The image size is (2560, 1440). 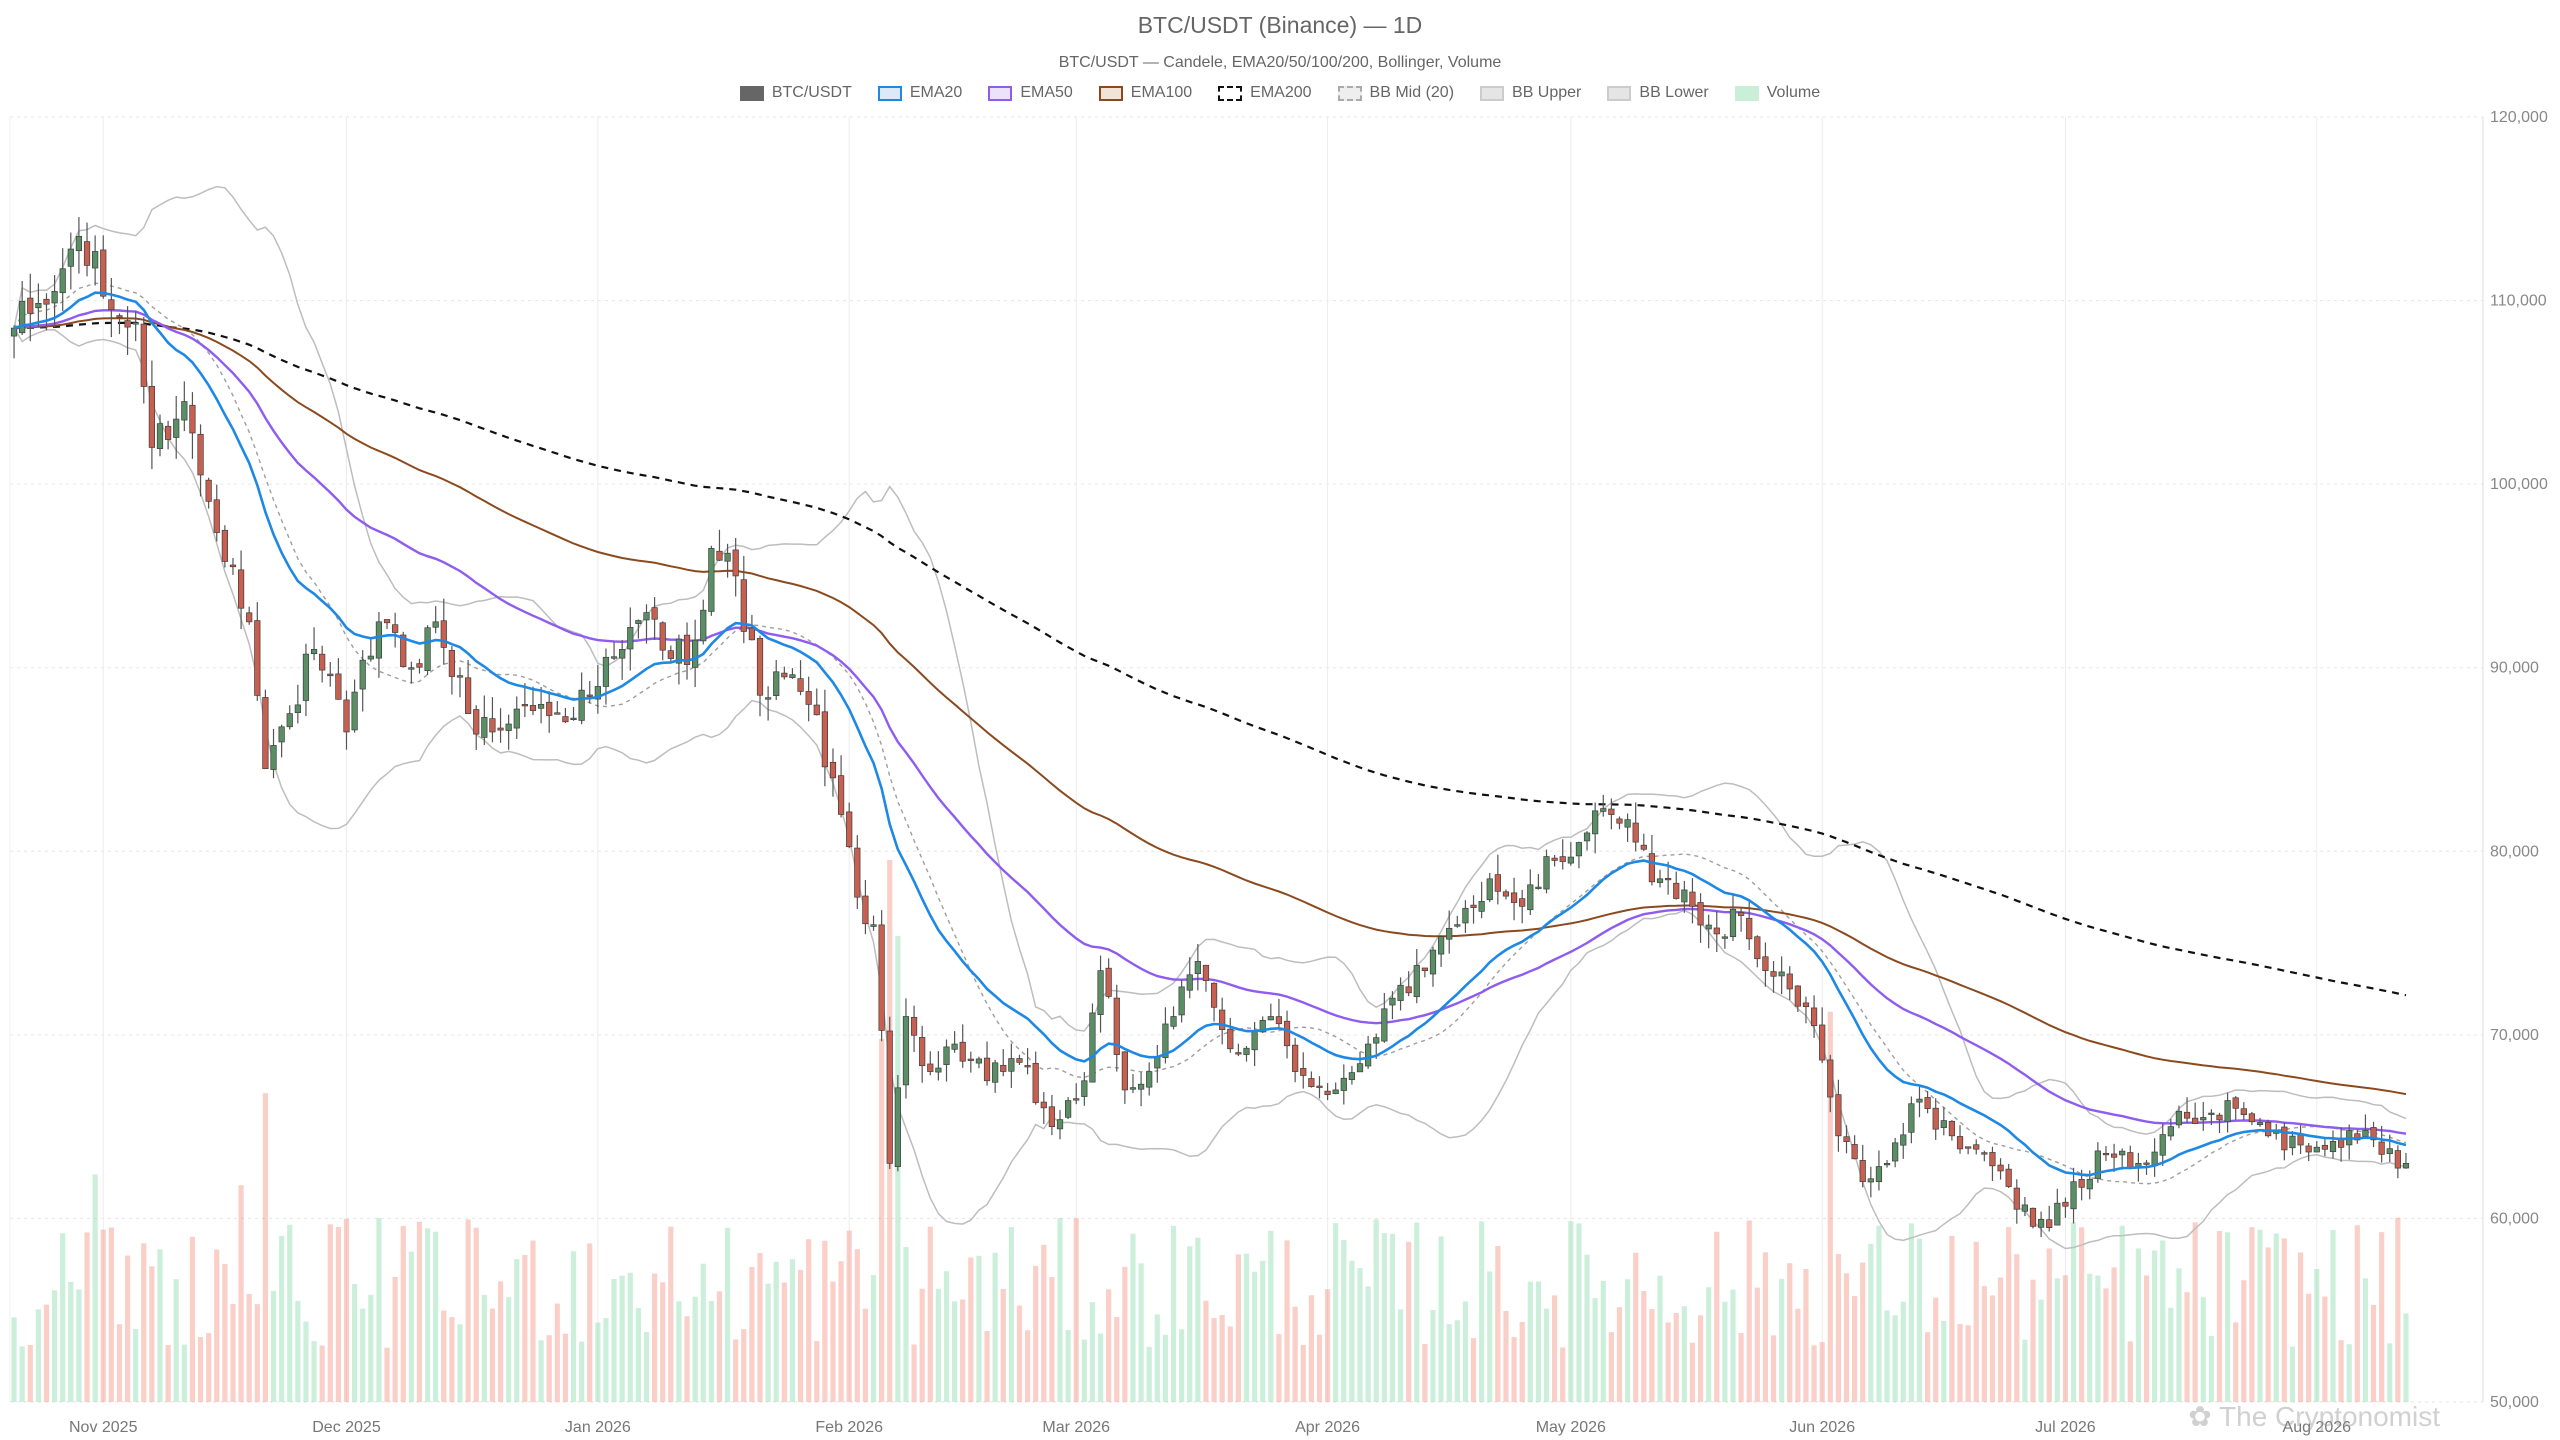 What do you see at coordinates (1777, 93) in the screenshot?
I see `legend-item: Volume` at bounding box center [1777, 93].